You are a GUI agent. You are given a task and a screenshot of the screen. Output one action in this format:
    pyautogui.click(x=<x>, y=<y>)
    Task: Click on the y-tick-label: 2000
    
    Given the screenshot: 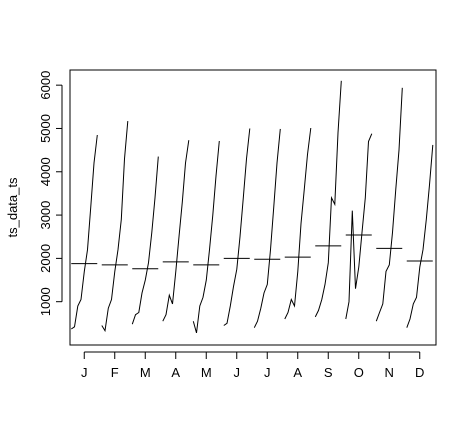 What is the action you would take?
    pyautogui.click(x=45, y=258)
    